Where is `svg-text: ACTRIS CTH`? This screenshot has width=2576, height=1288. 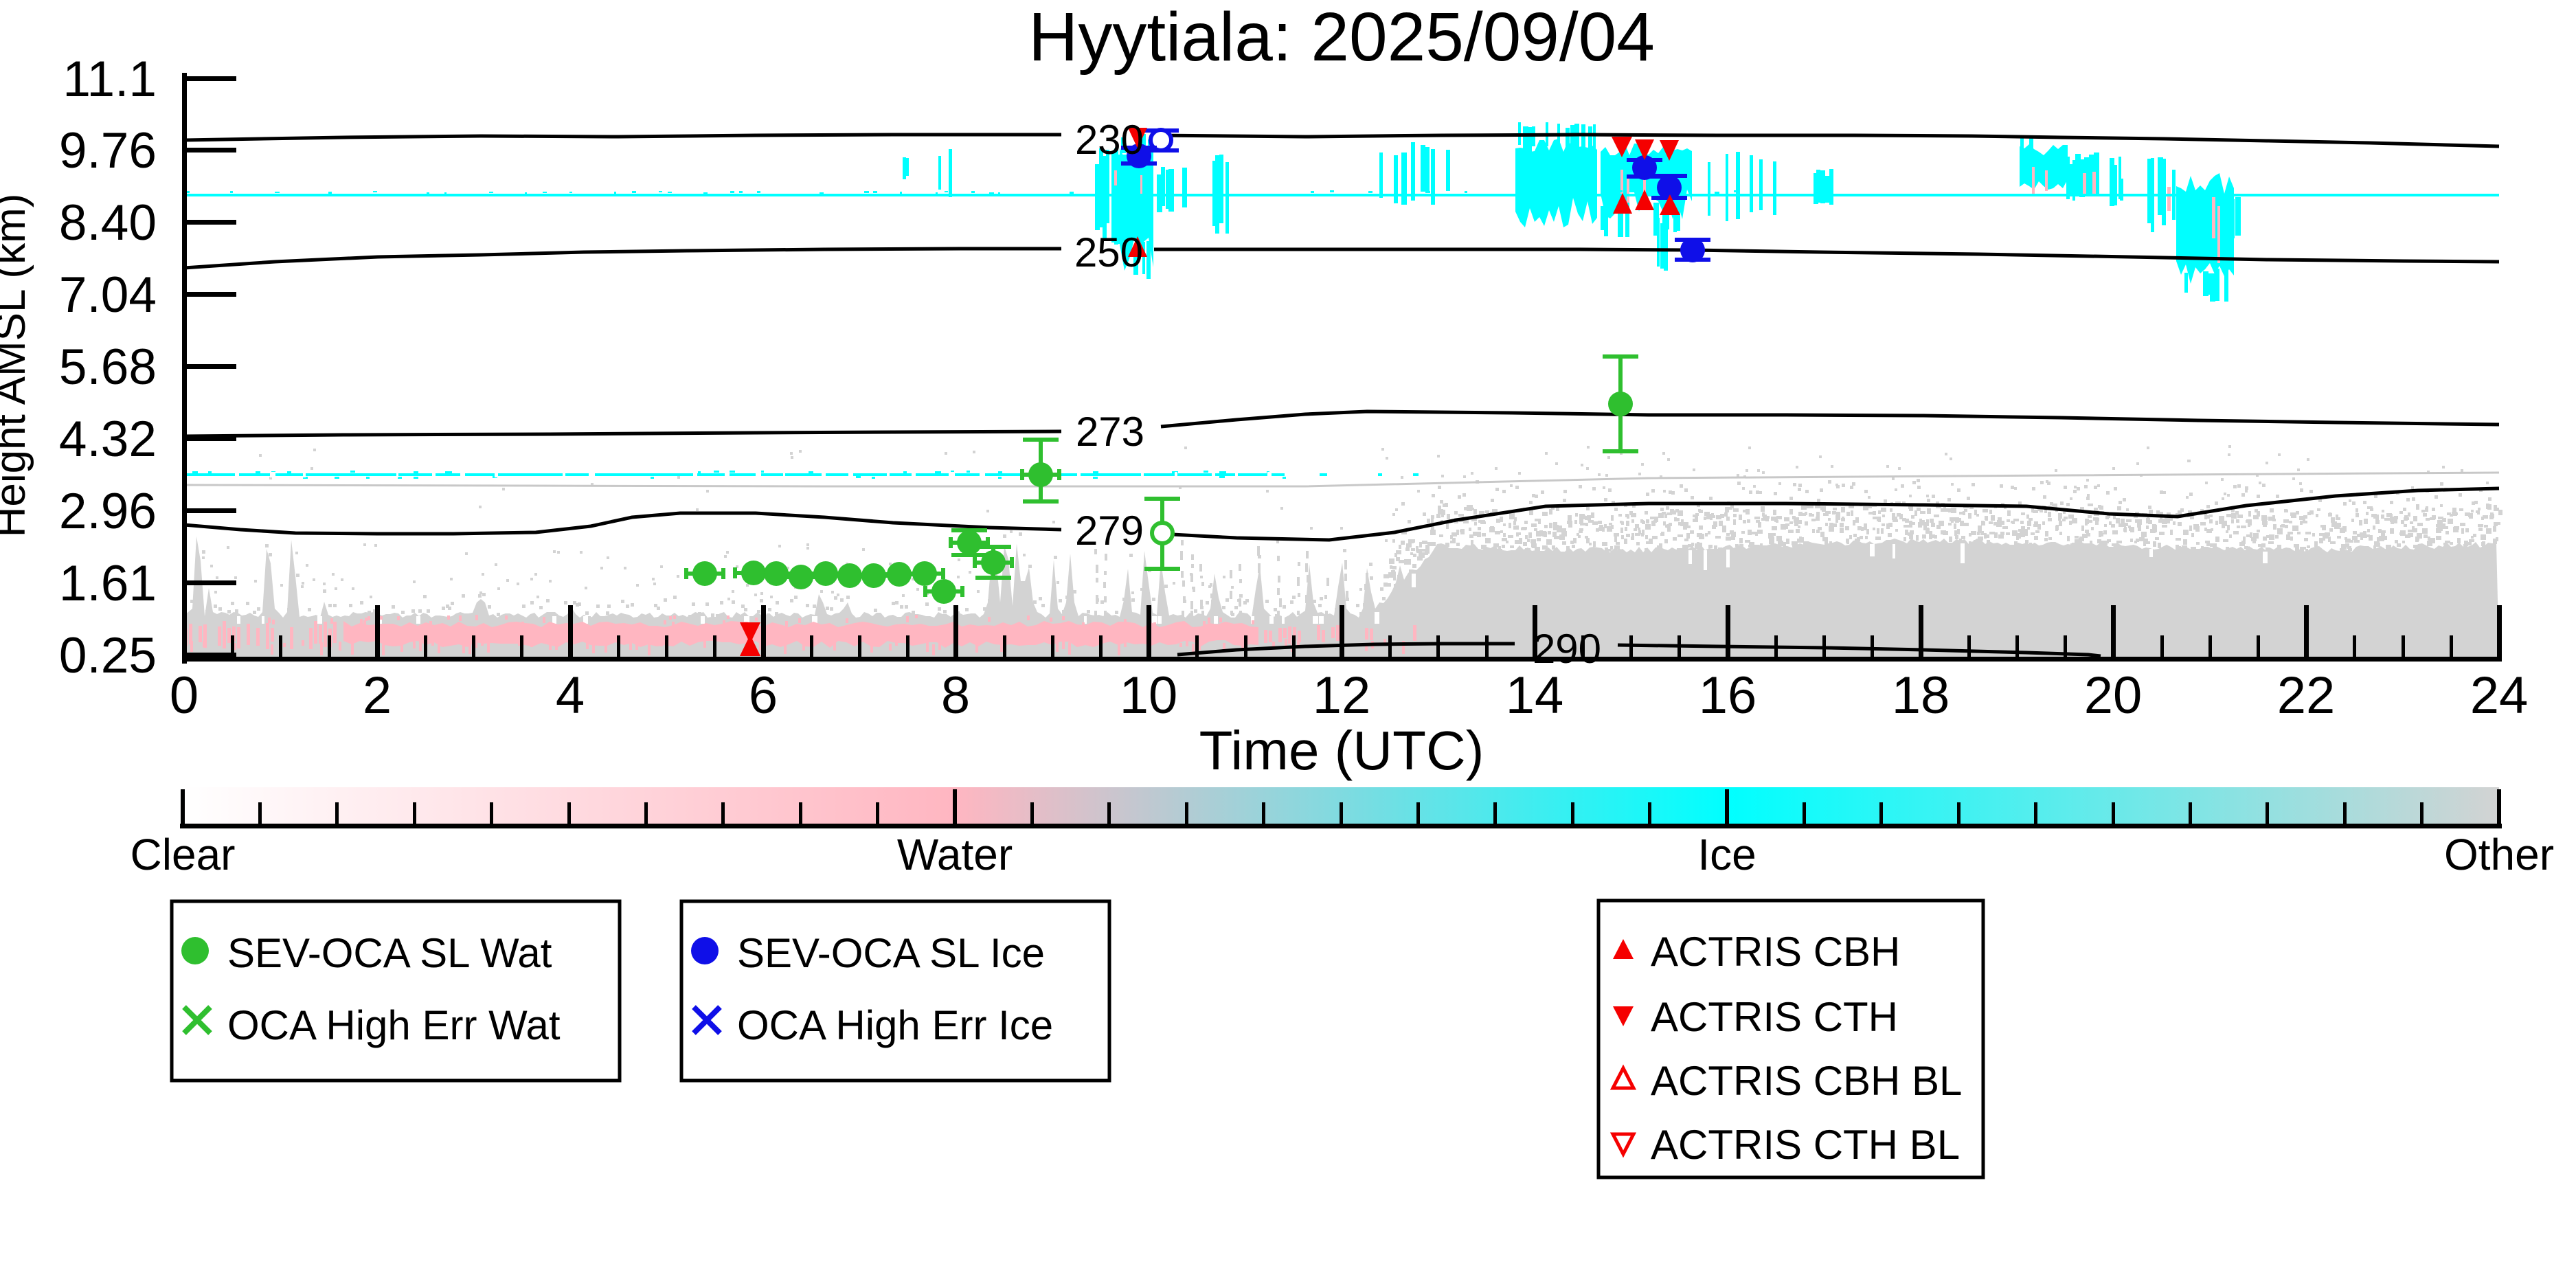
svg-text: ACTRIS CTH is located at coordinates (1774, 1017).